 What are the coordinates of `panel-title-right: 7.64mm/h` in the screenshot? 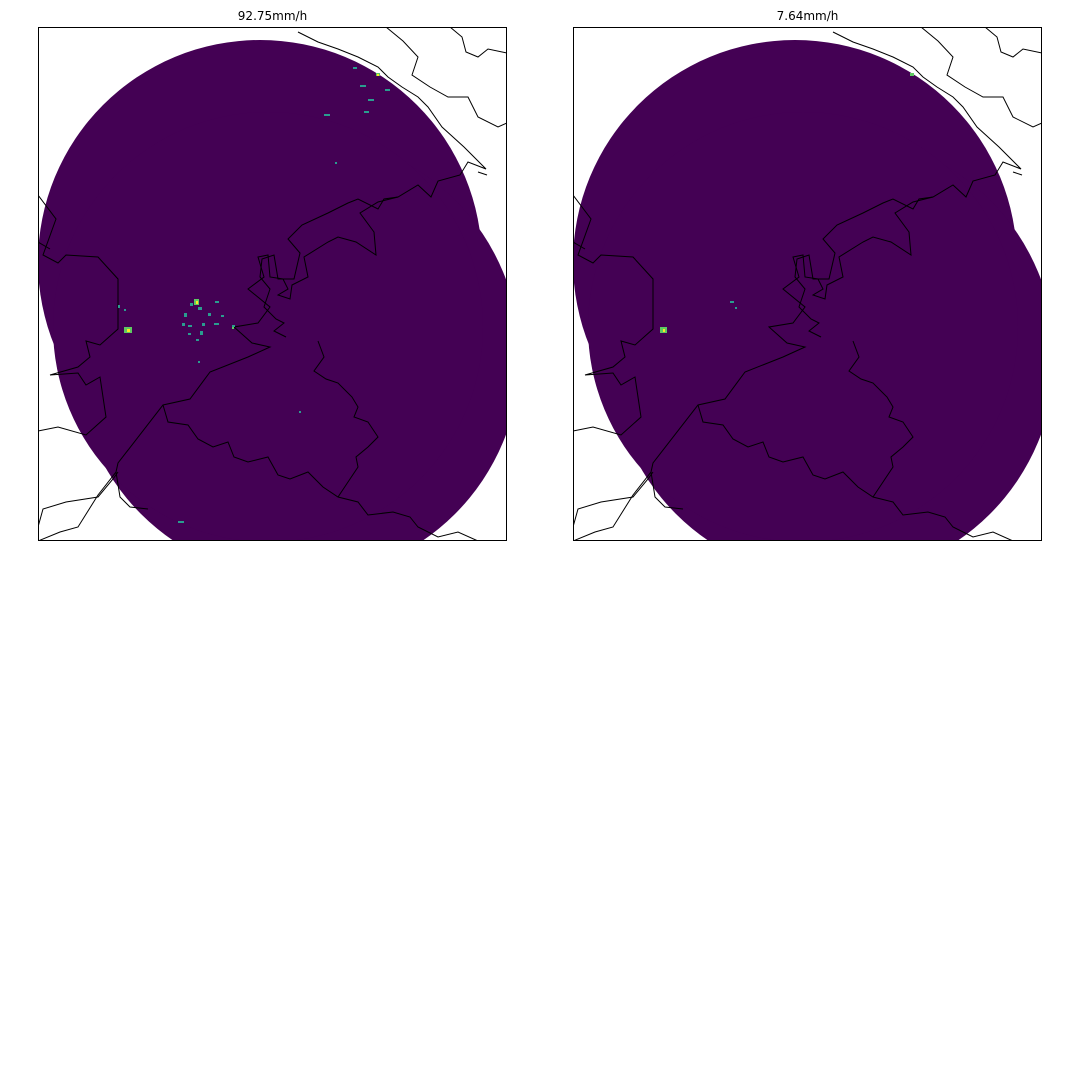 It's located at (807, 16).